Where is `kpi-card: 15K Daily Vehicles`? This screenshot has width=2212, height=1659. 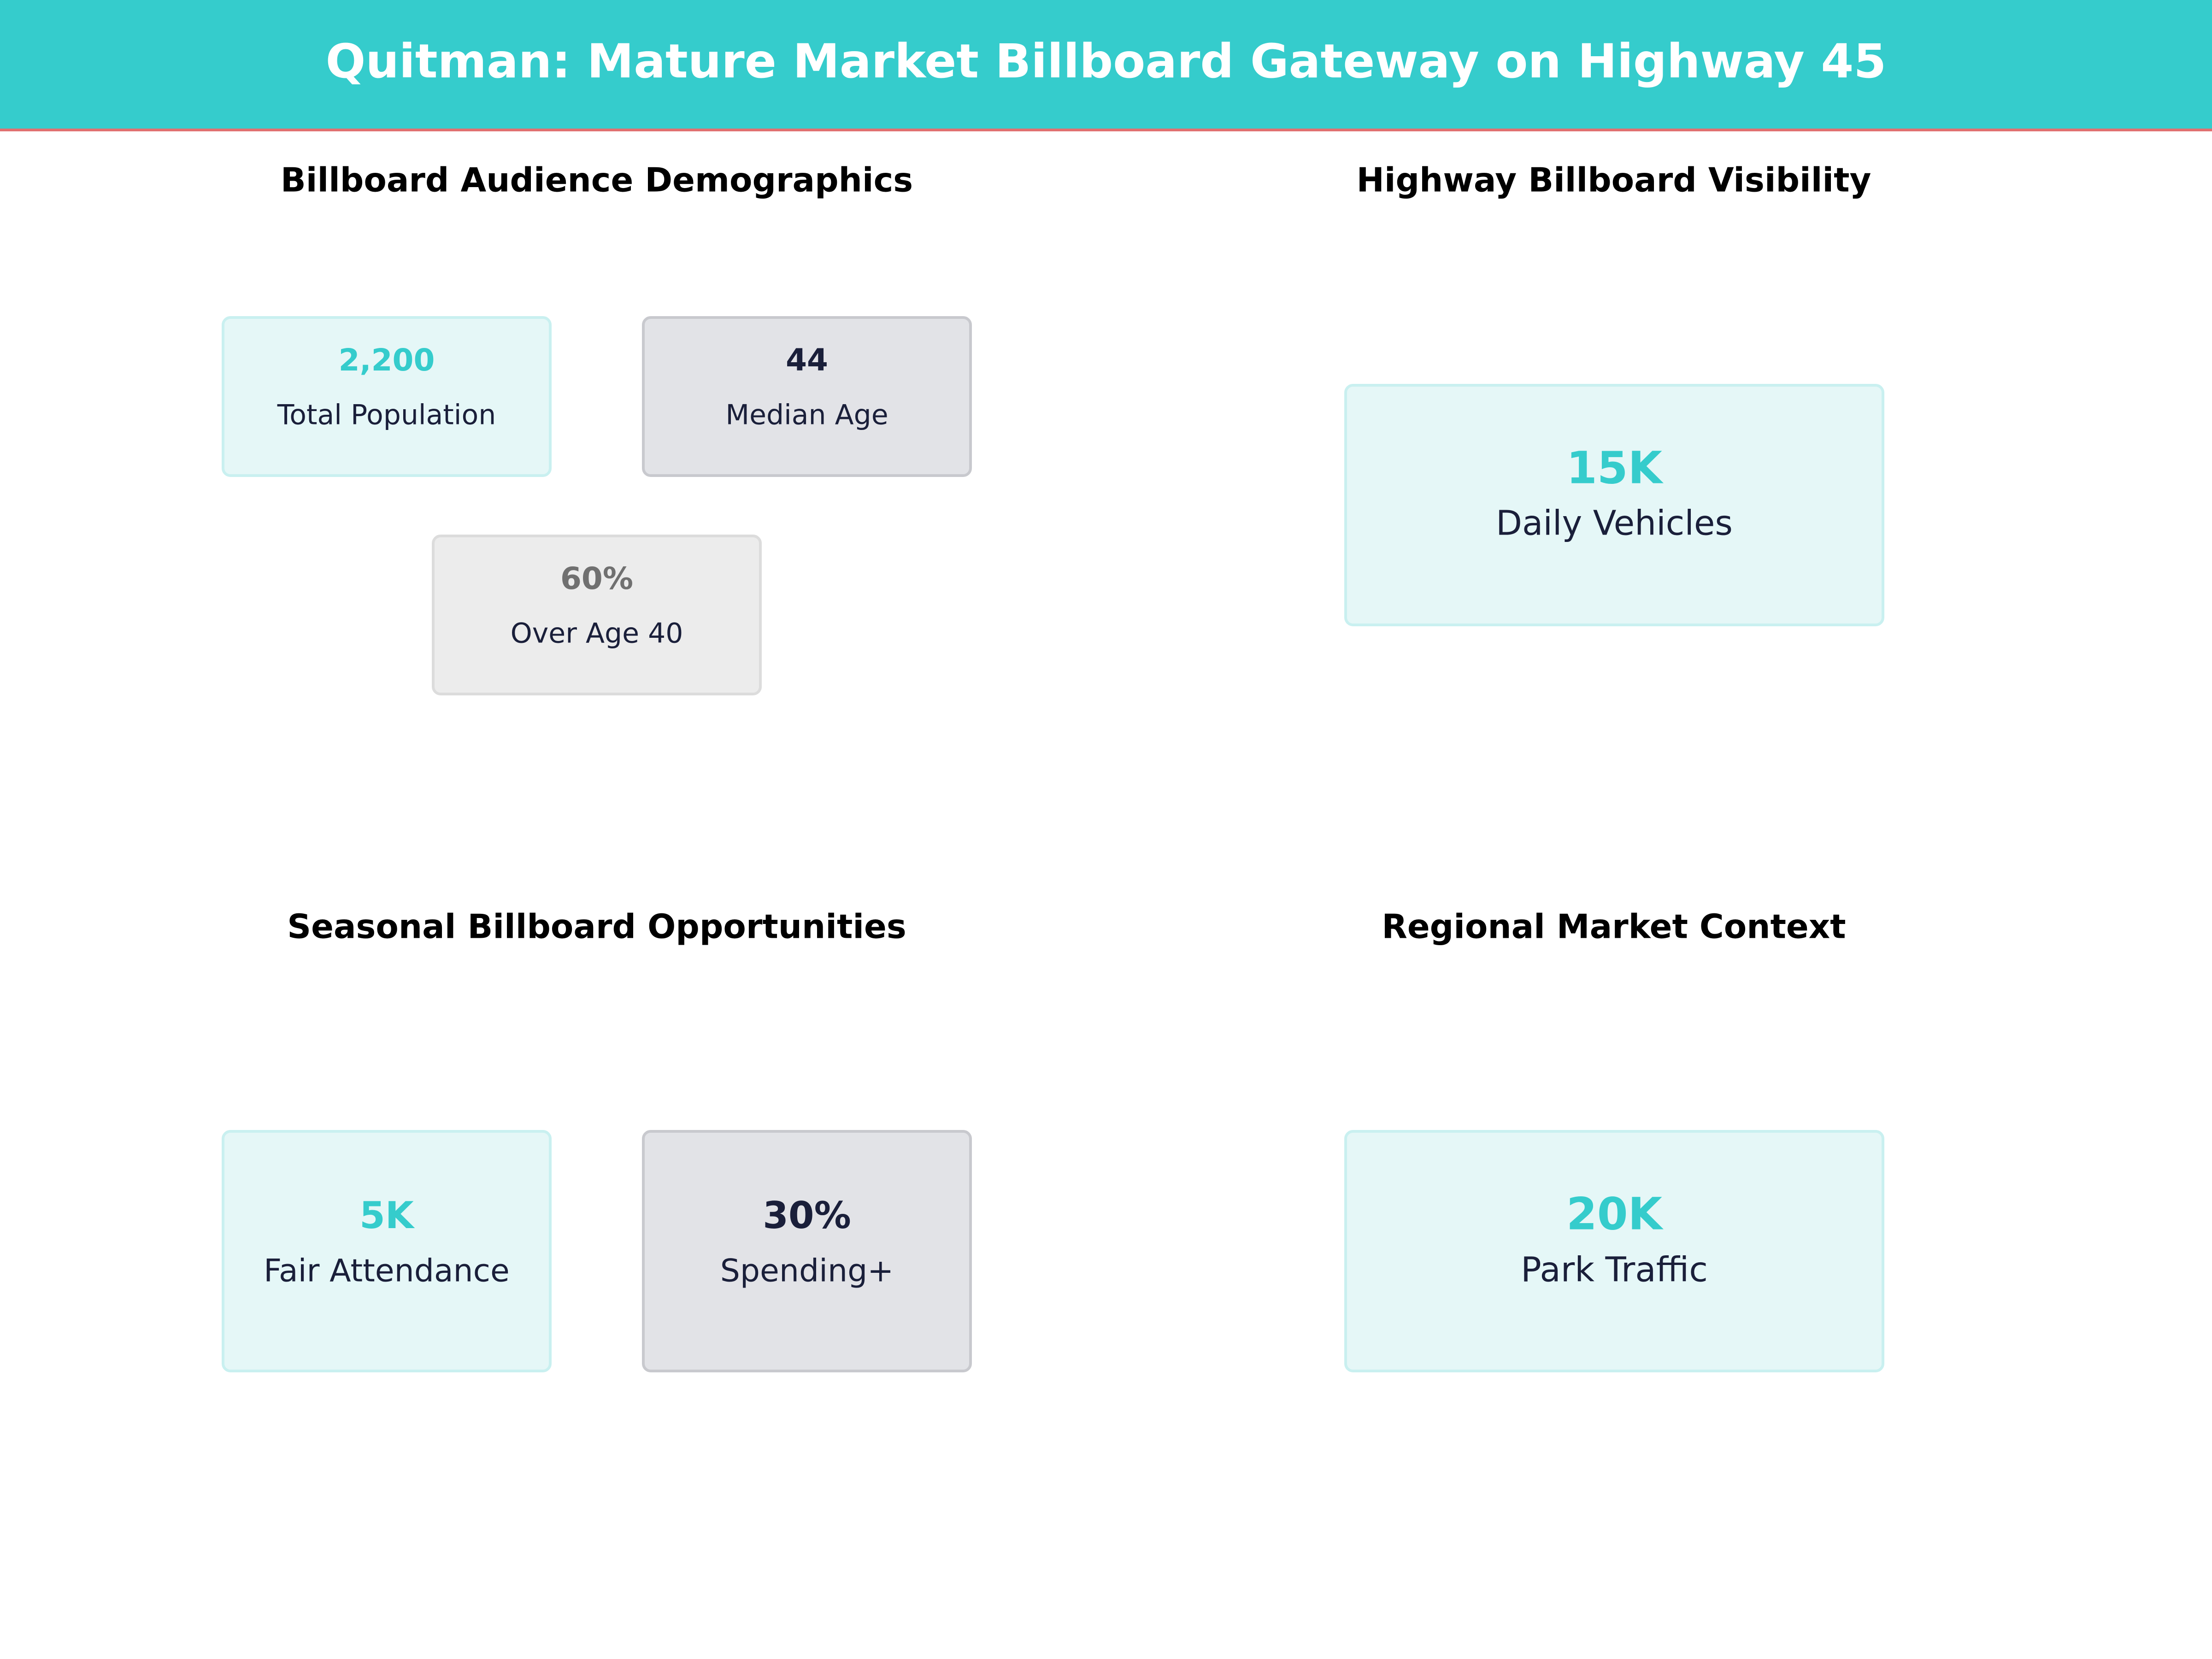
kpi-card: 15K Daily Vehicles is located at coordinates (1614, 505).